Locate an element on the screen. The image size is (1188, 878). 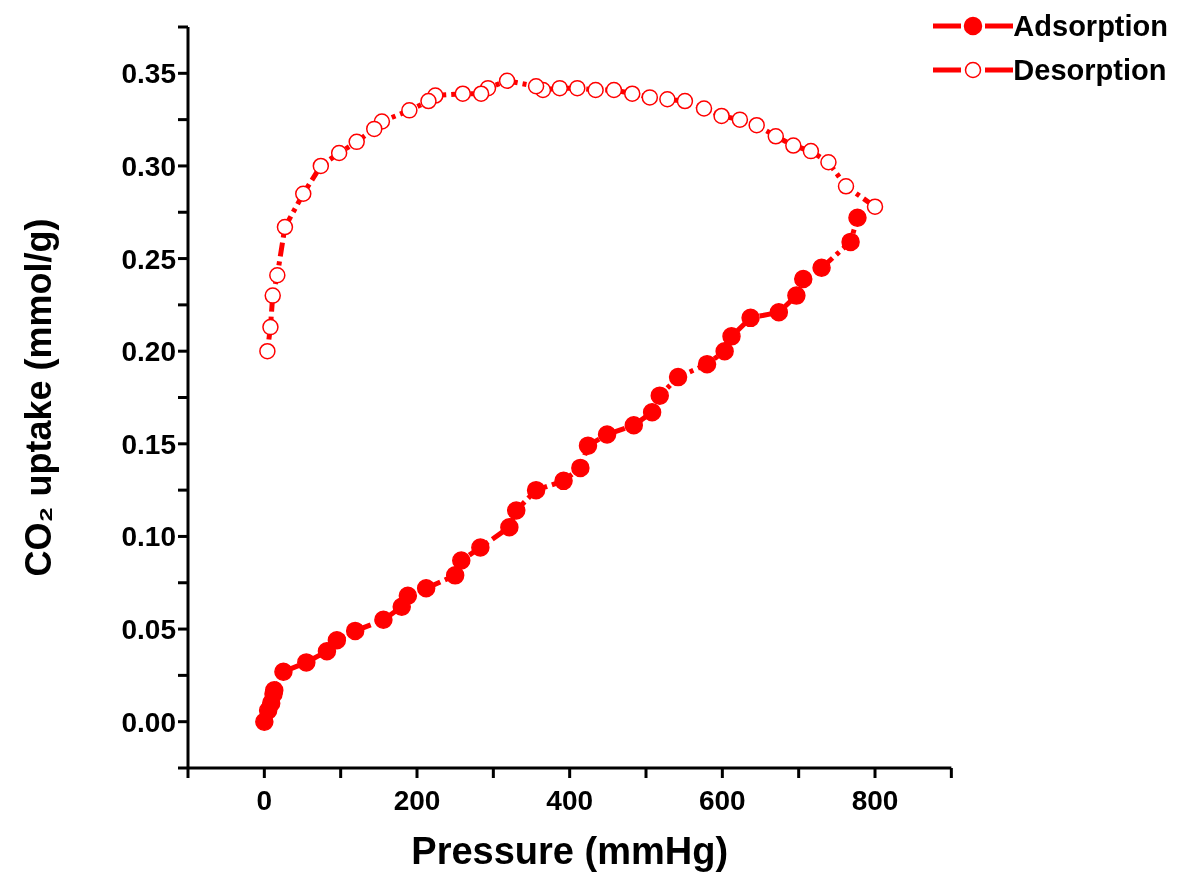
y-axis-title: CO₂ uptake (mmol/g) is located at coordinates (38, 397).